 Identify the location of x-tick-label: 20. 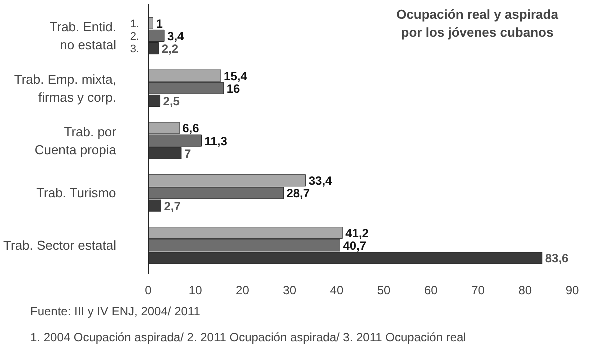
(243, 291).